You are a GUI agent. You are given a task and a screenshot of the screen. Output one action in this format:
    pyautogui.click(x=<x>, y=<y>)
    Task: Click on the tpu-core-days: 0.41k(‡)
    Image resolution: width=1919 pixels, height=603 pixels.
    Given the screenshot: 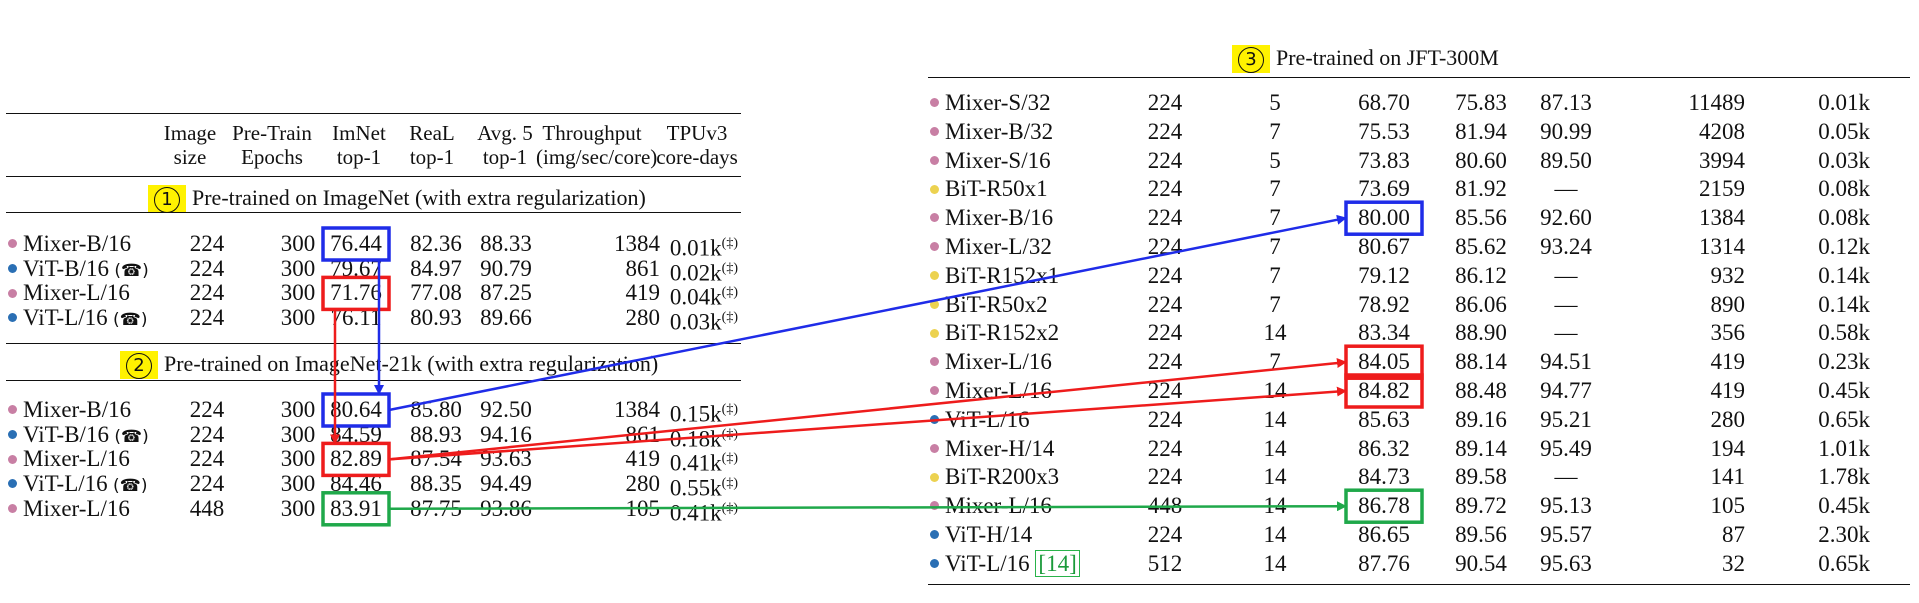 What is the action you would take?
    pyautogui.click(x=694, y=511)
    